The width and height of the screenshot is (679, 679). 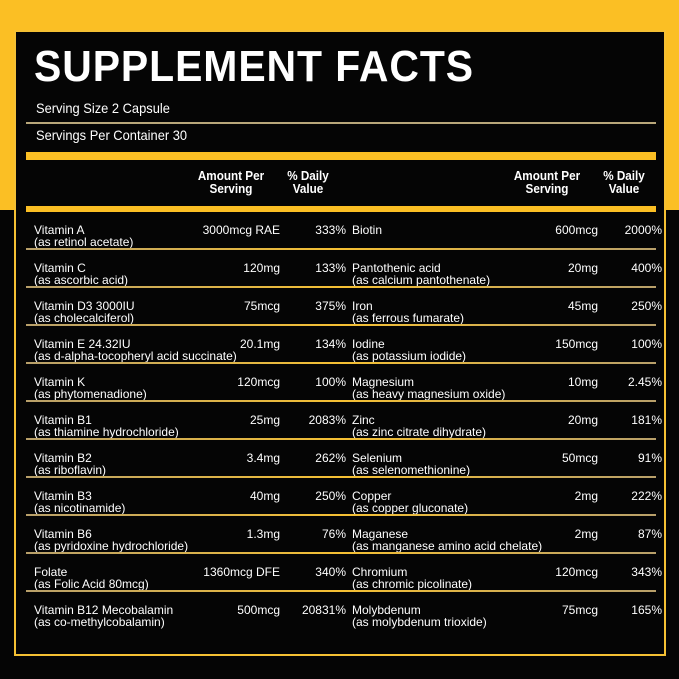 I want to click on nutrient-amount-text: 150mcg, so click(x=576, y=344).